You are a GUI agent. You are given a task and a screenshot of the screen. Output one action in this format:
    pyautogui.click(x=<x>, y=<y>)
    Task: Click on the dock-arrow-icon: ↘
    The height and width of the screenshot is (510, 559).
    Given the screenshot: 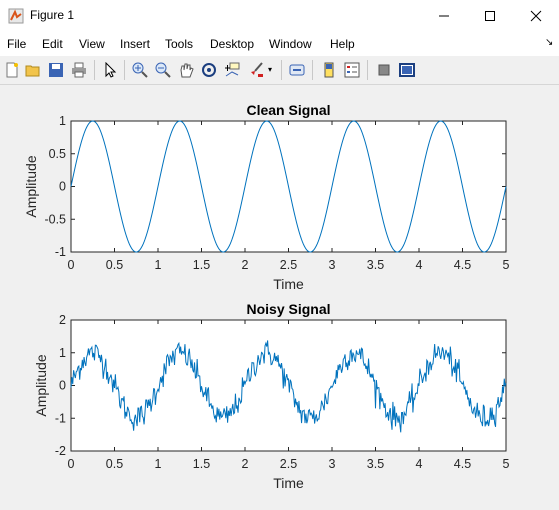 What is the action you would take?
    pyautogui.click(x=549, y=42)
    